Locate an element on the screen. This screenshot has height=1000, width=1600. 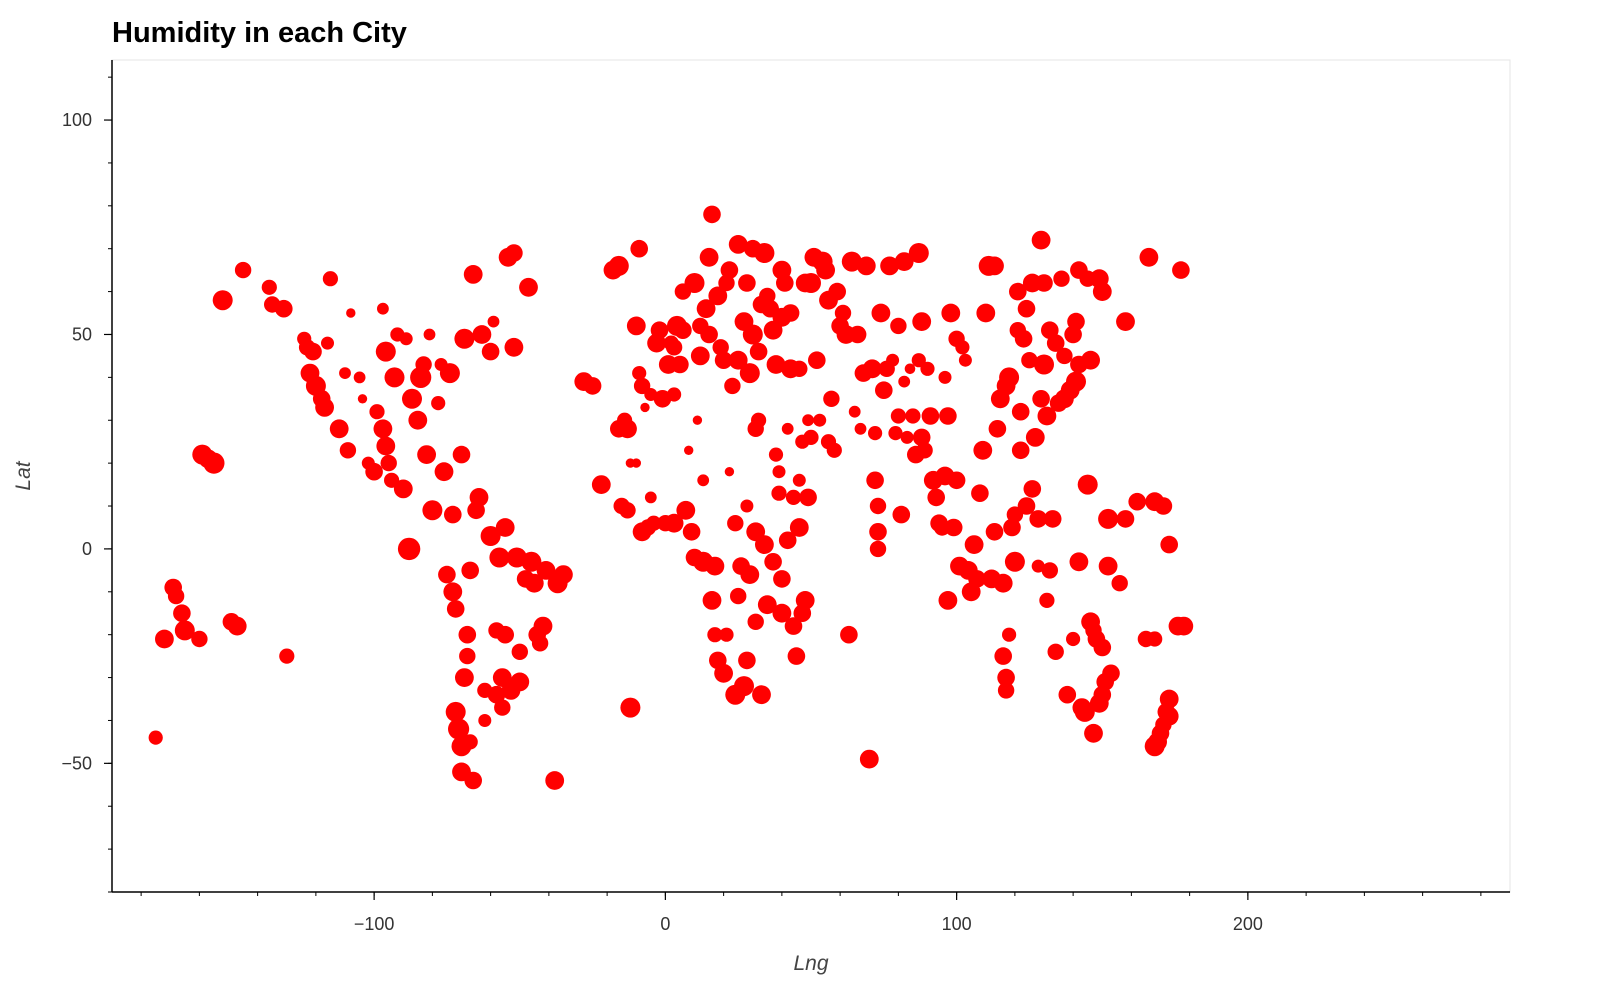
y-tick-label: 0 is located at coordinates (87, 549).